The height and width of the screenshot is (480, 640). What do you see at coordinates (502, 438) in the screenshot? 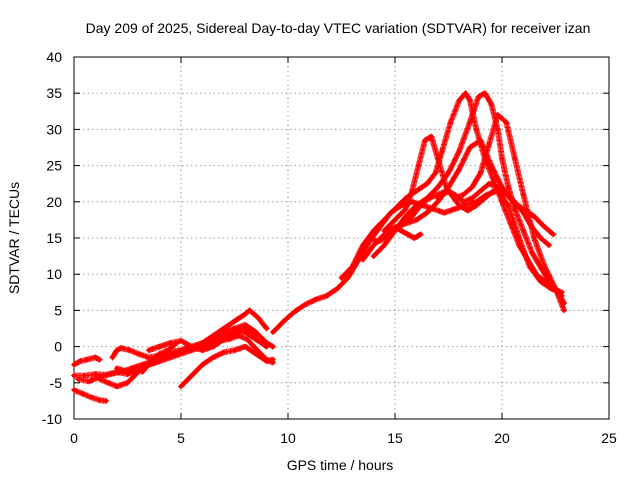
I see `x-tick-label: 20` at bounding box center [502, 438].